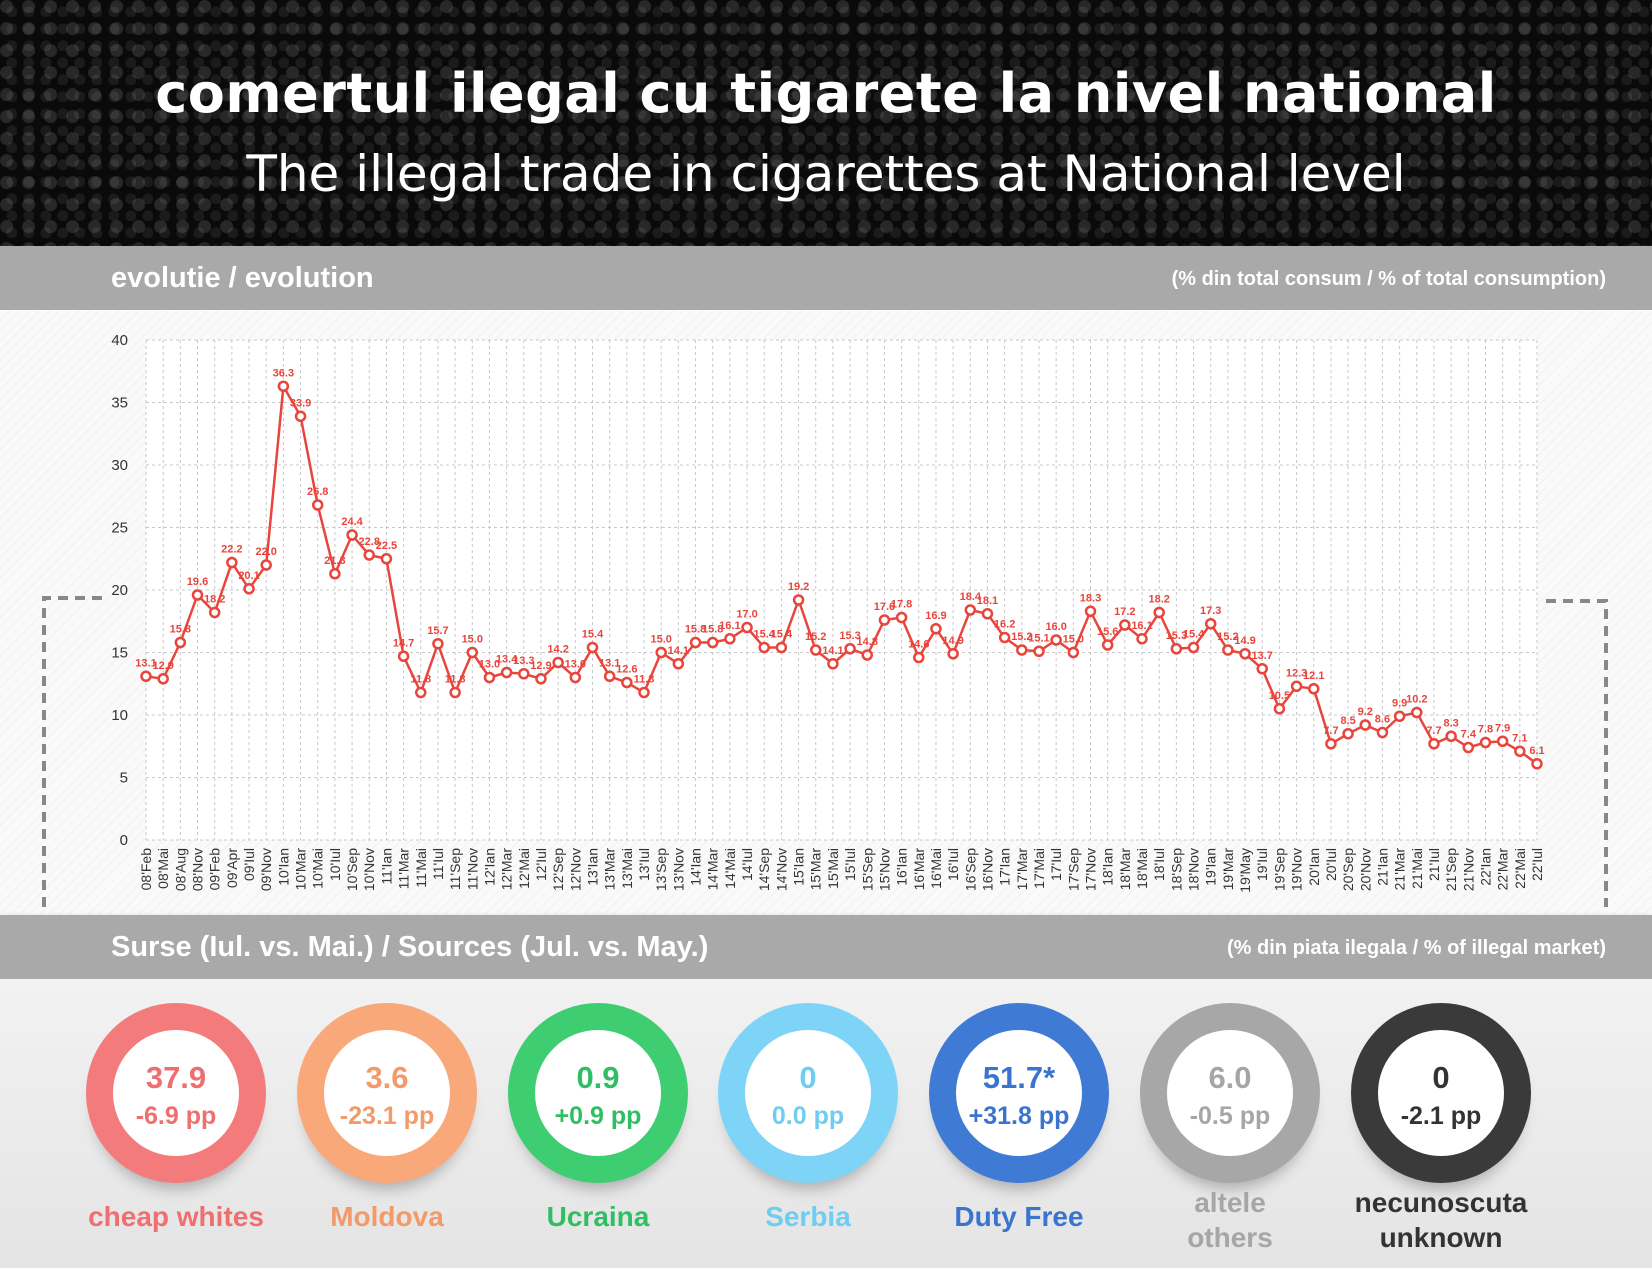 The height and width of the screenshot is (1268, 1652). Describe the element at coordinates (301, 869) in the screenshot. I see `x-tick-label: 10'Mar` at that location.